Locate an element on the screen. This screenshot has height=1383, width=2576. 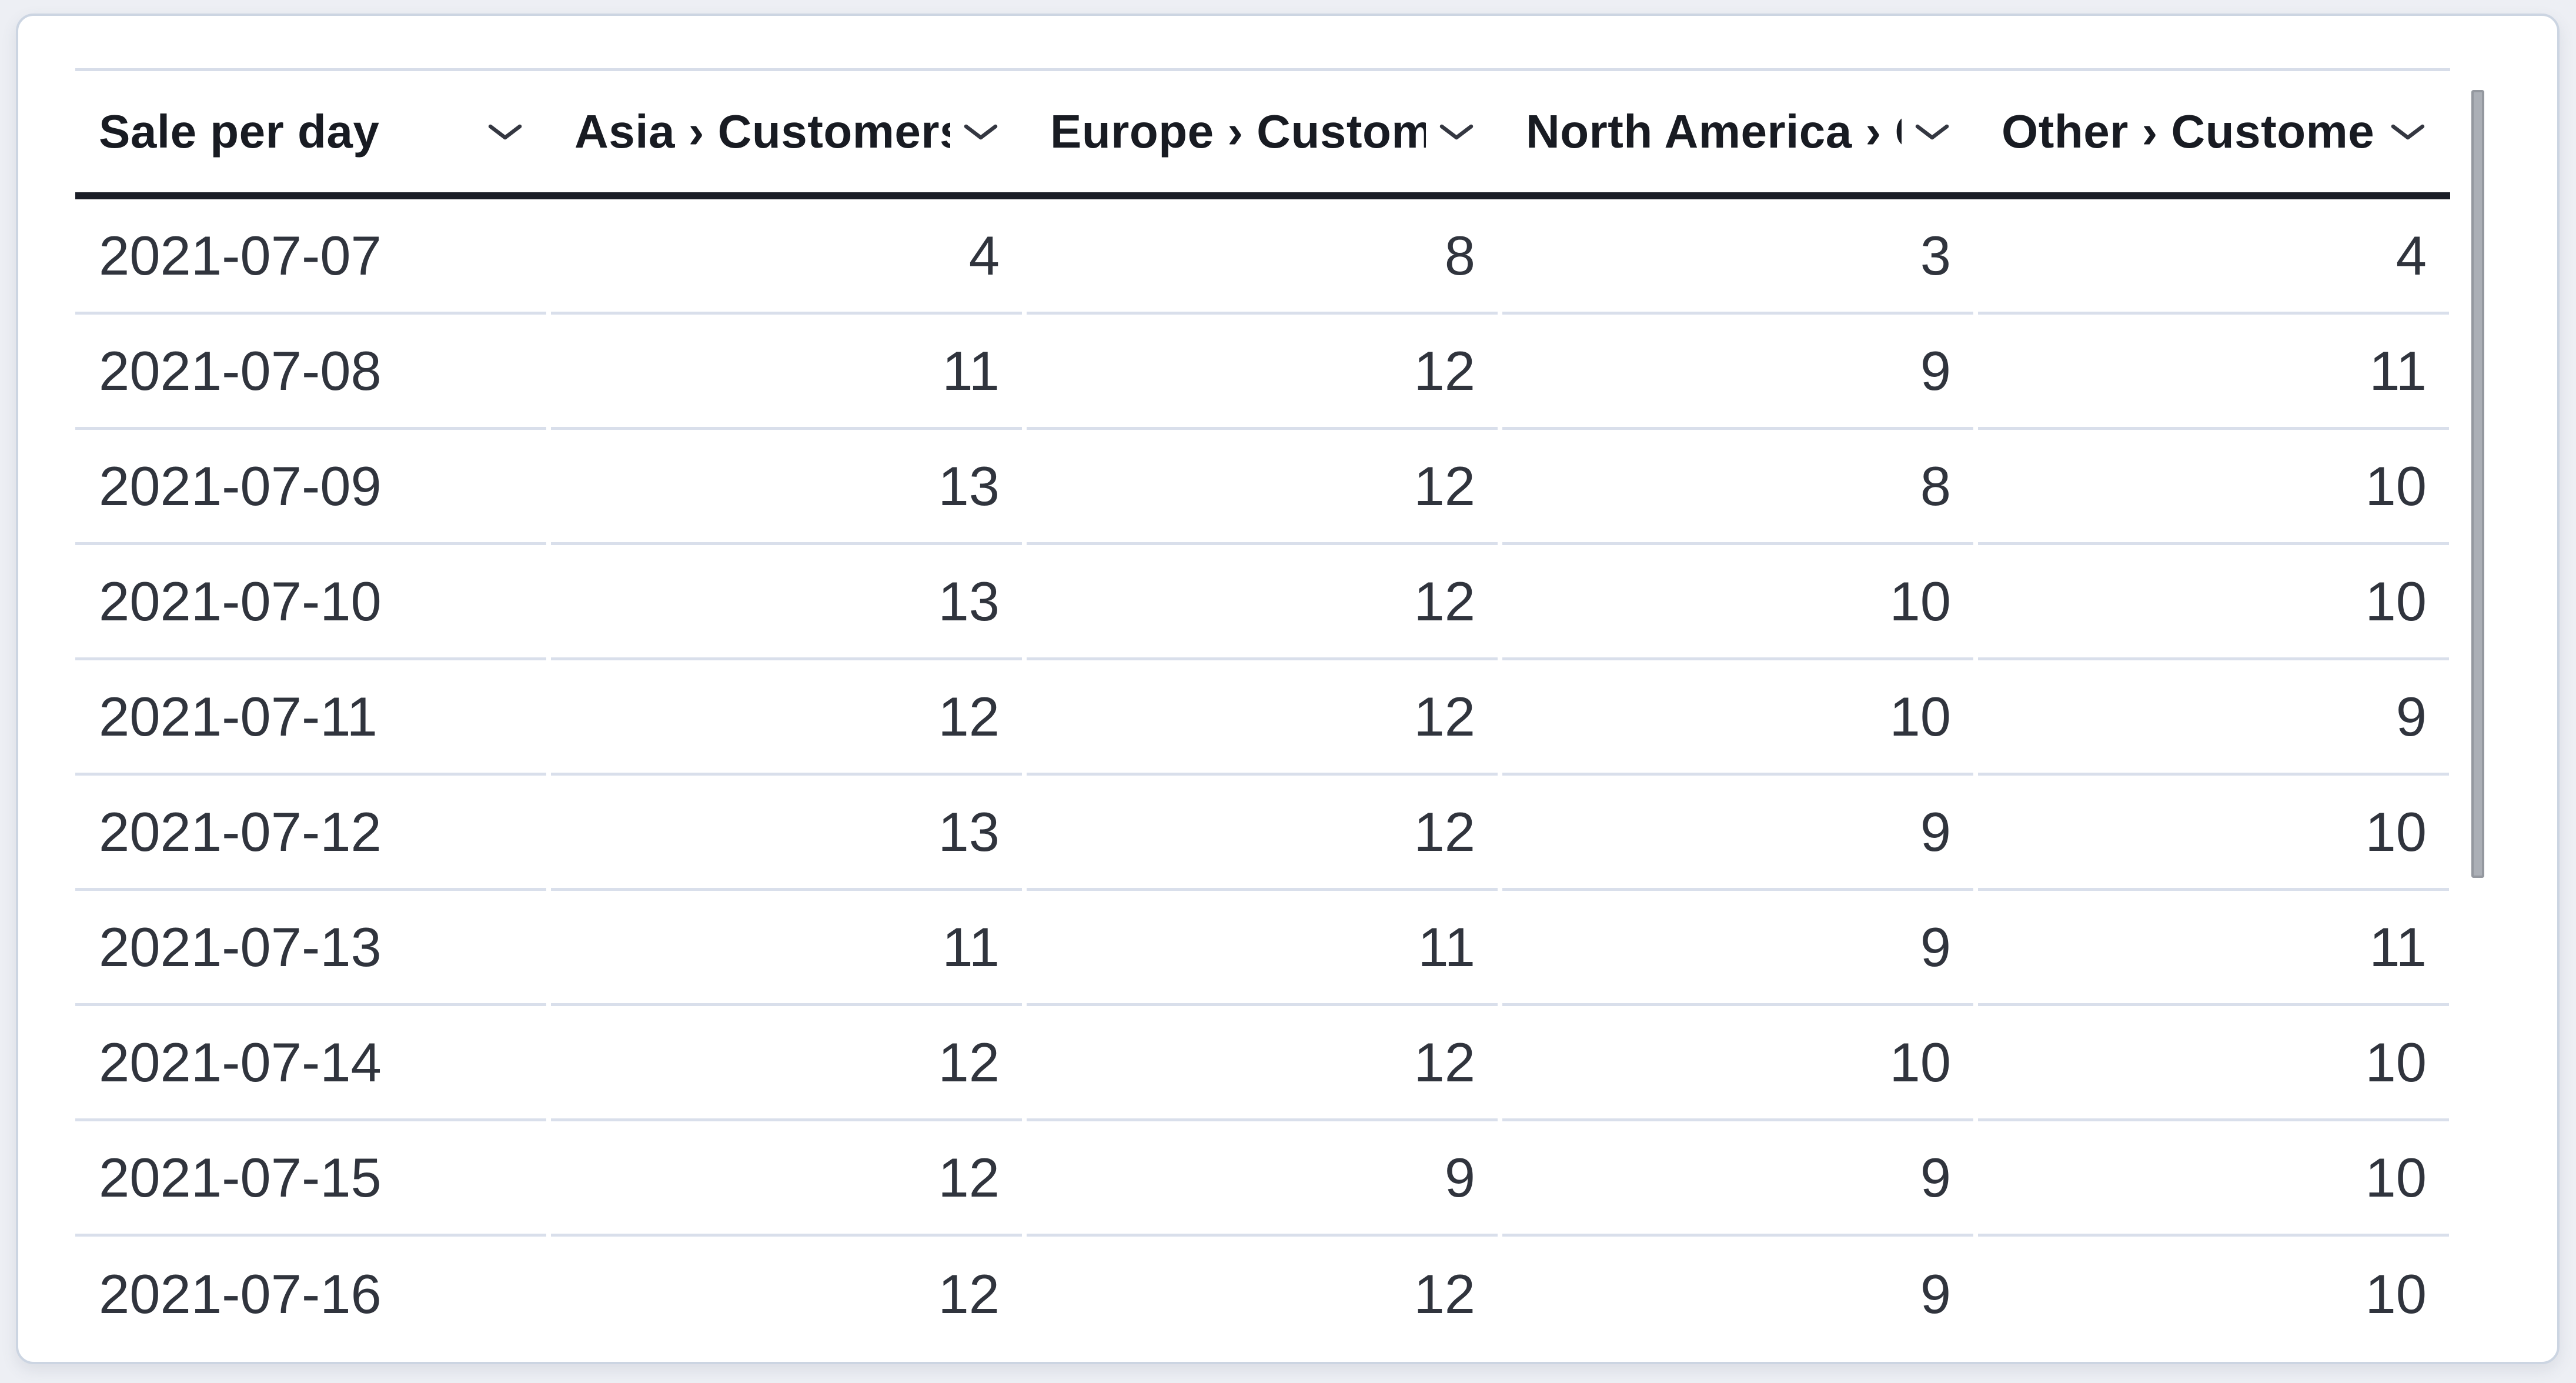
date-cell: 2021-07-11 is located at coordinates (310, 718).